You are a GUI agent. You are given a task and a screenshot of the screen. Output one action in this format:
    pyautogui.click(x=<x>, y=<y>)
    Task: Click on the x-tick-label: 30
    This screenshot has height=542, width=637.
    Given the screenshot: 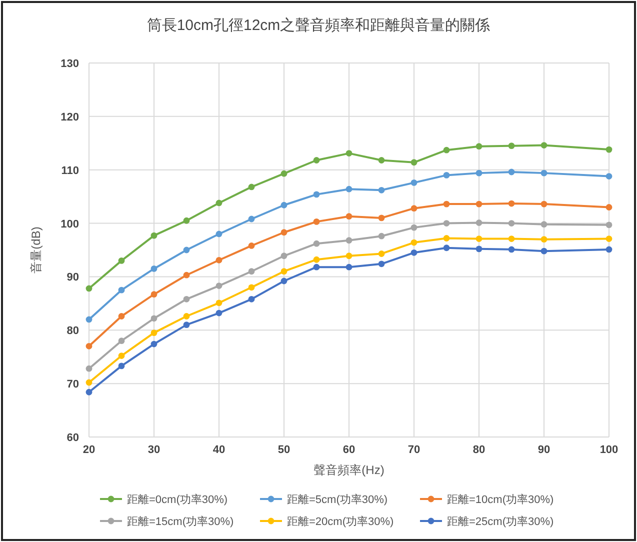 What is the action you would take?
    pyautogui.click(x=154, y=450)
    